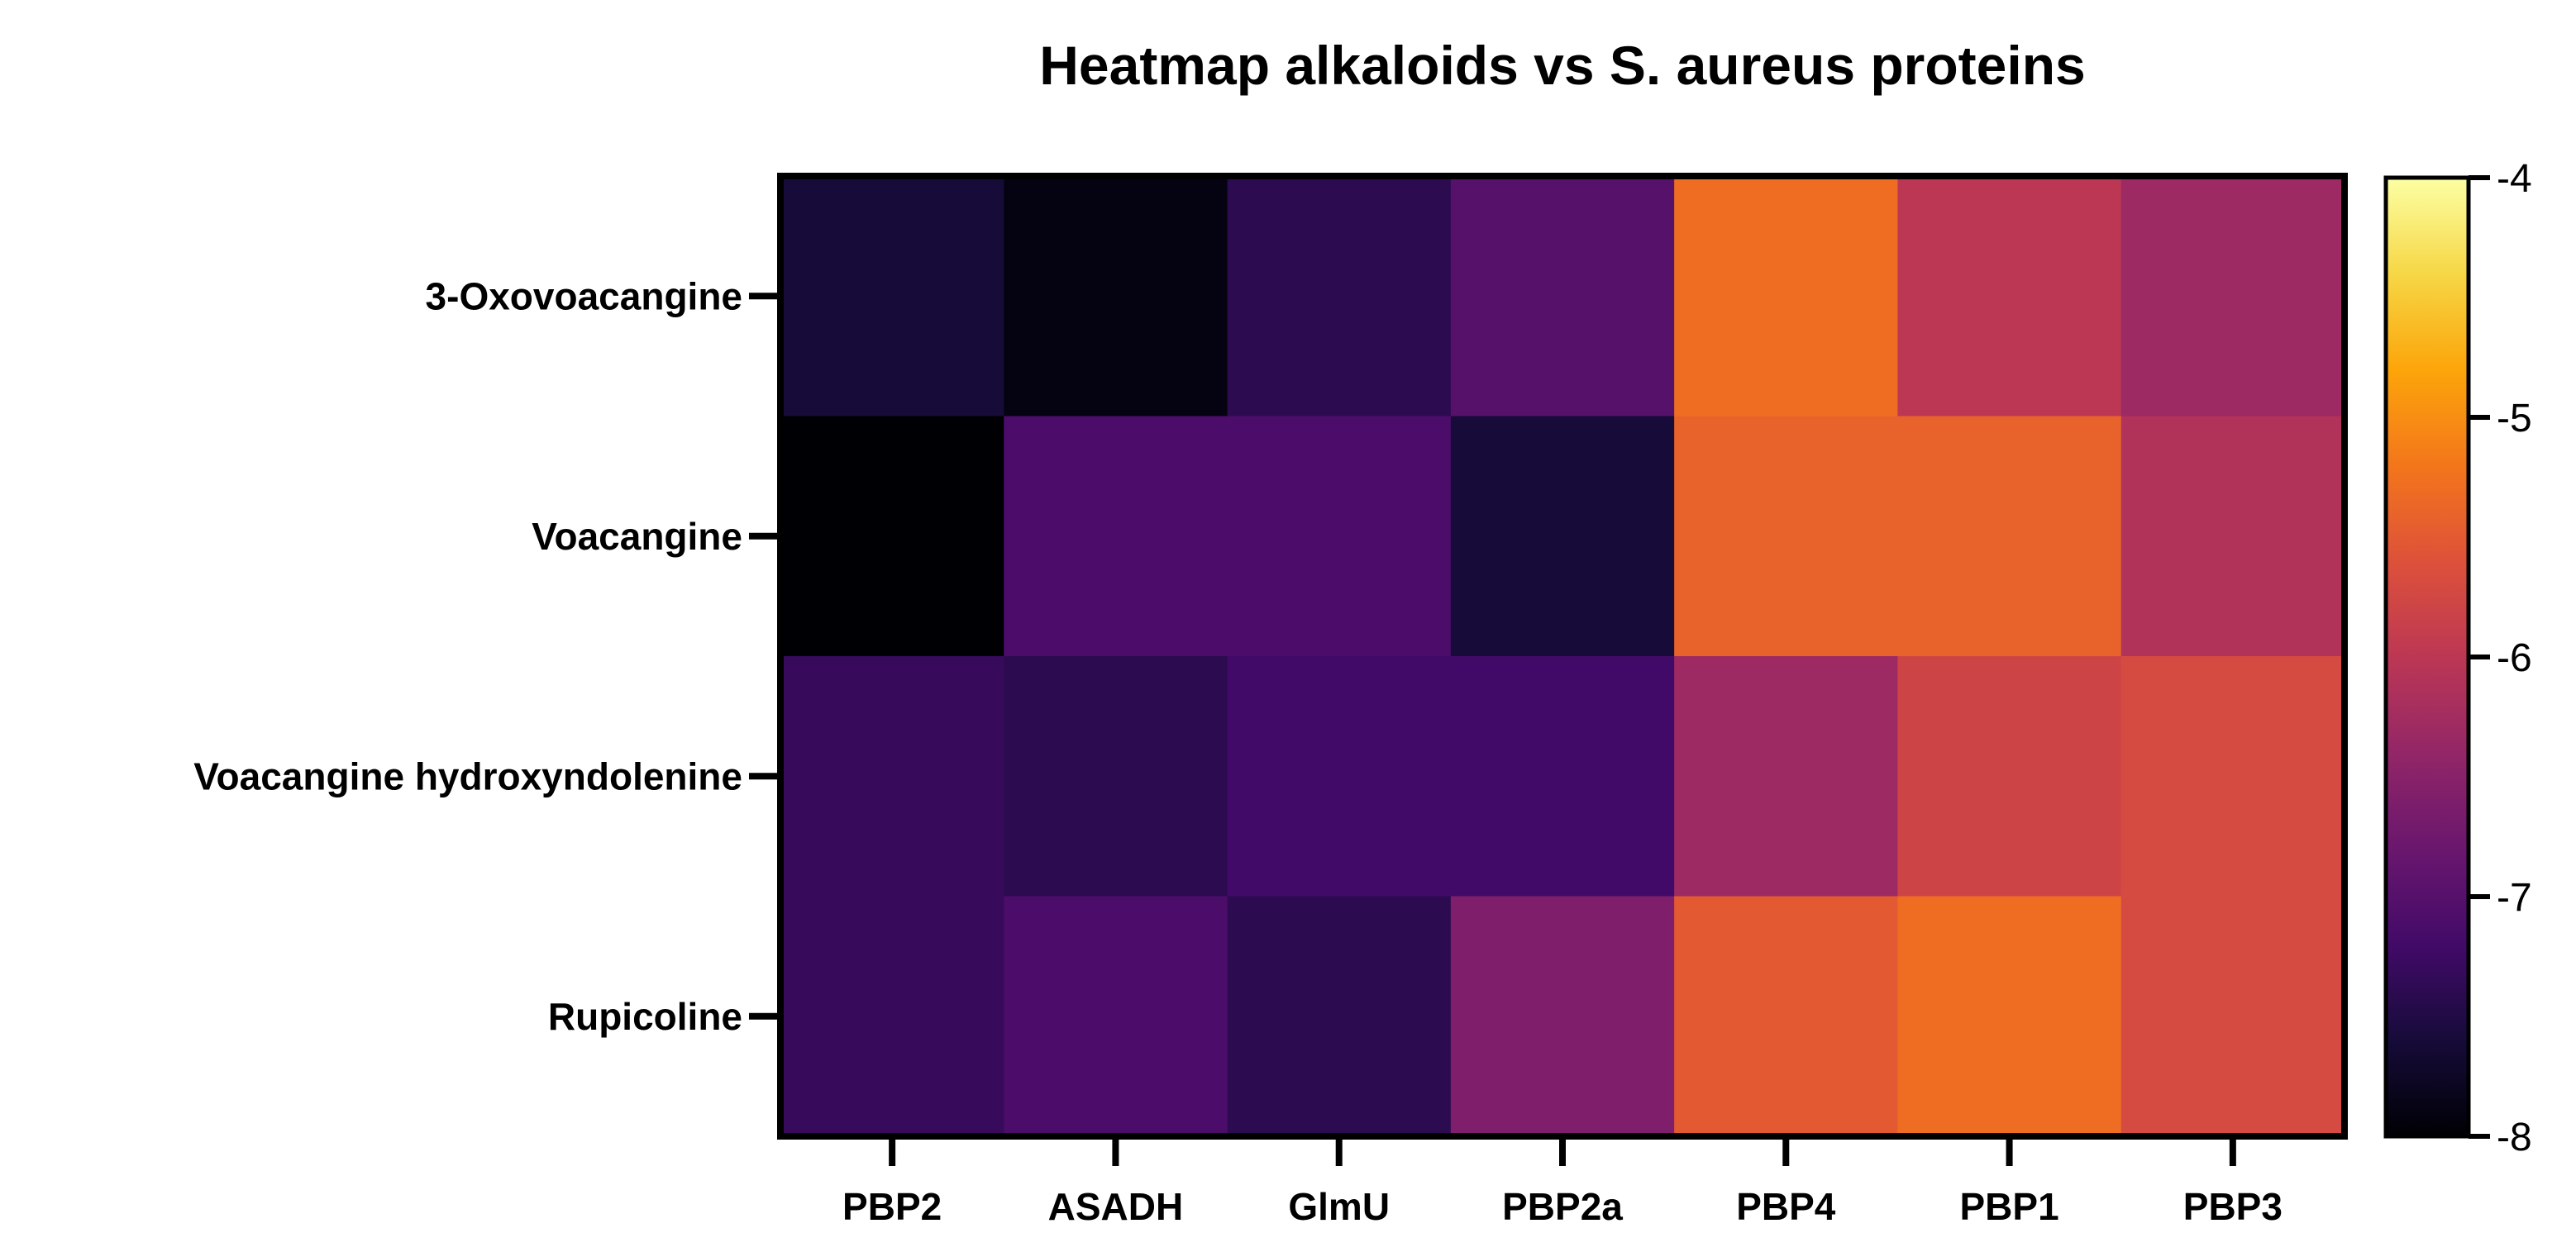 This screenshot has height=1252, width=2576. What do you see at coordinates (2427, 657) in the screenshot?
I see `colorbar-gradient` at bounding box center [2427, 657].